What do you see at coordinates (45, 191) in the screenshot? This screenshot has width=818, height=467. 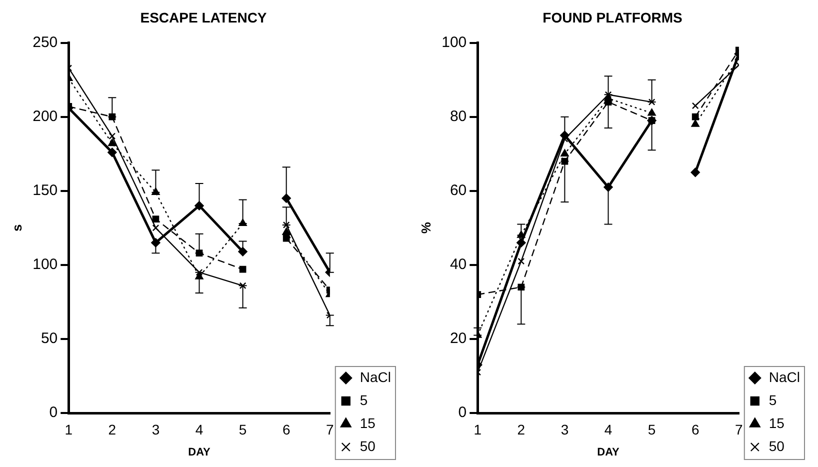 I see `y-tick-label: 150` at bounding box center [45, 191].